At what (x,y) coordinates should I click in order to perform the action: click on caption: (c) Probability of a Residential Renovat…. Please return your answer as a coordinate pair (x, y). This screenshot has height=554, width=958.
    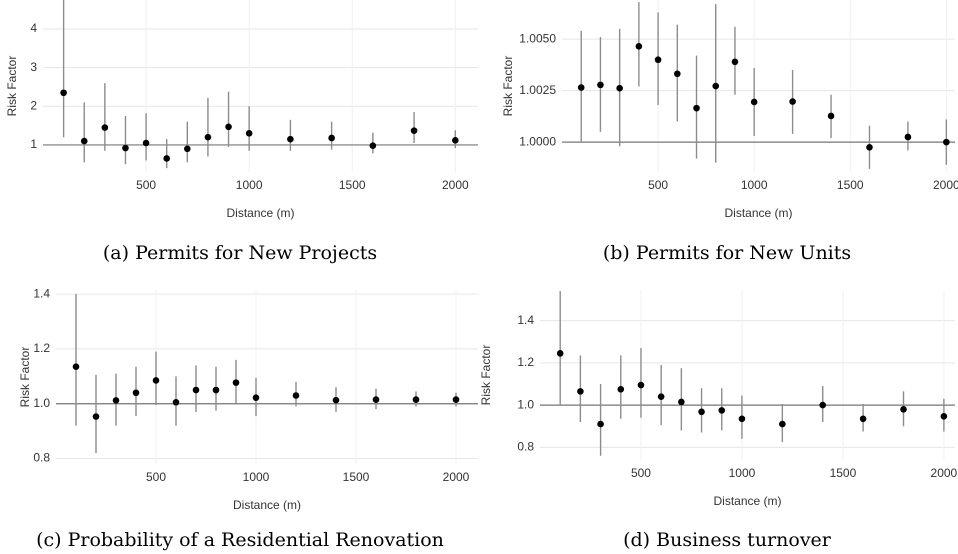
    Looking at the image, I should click on (240, 540).